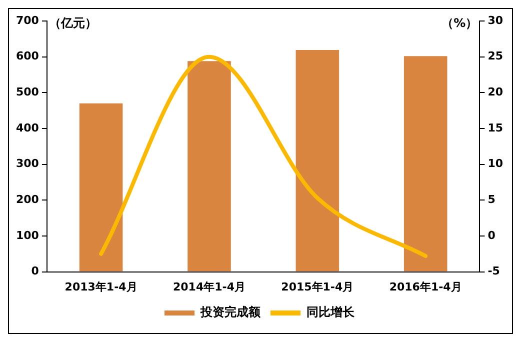 This screenshot has width=523, height=344. I want to click on legend-label: 投资完成额, so click(231, 312).